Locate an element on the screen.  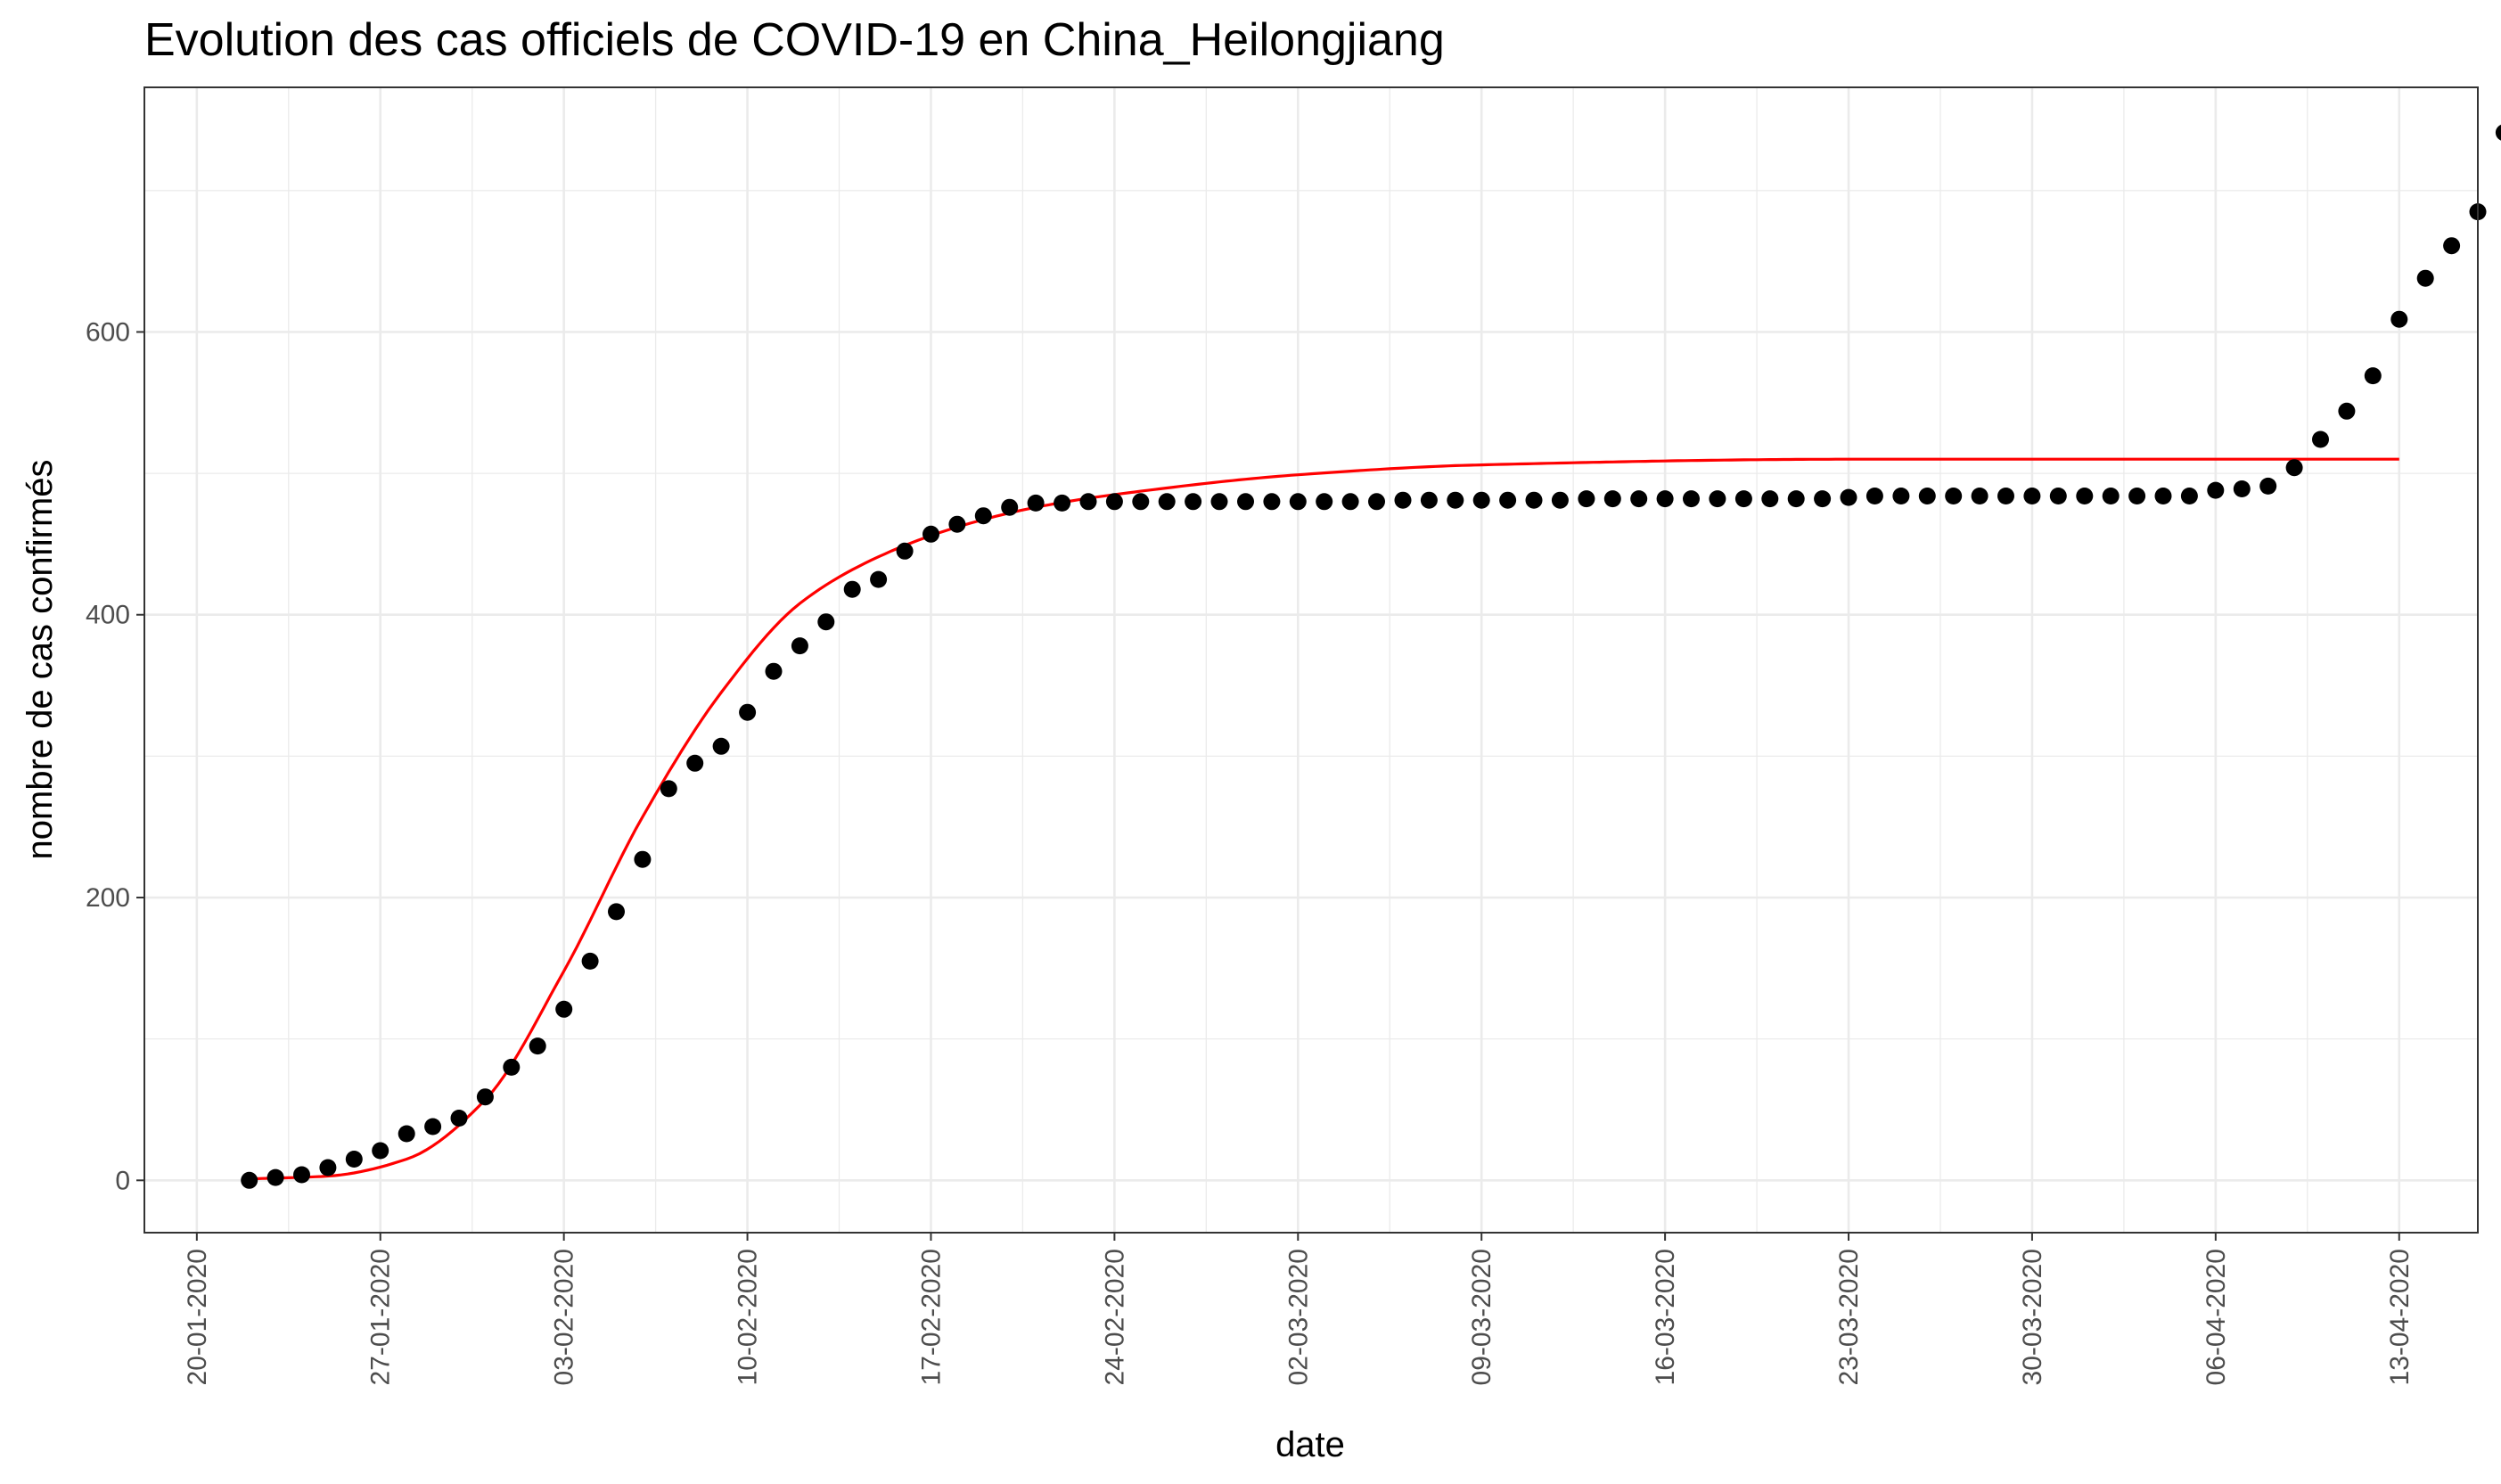
y-tick-label: 400 is located at coordinates (108, 615).